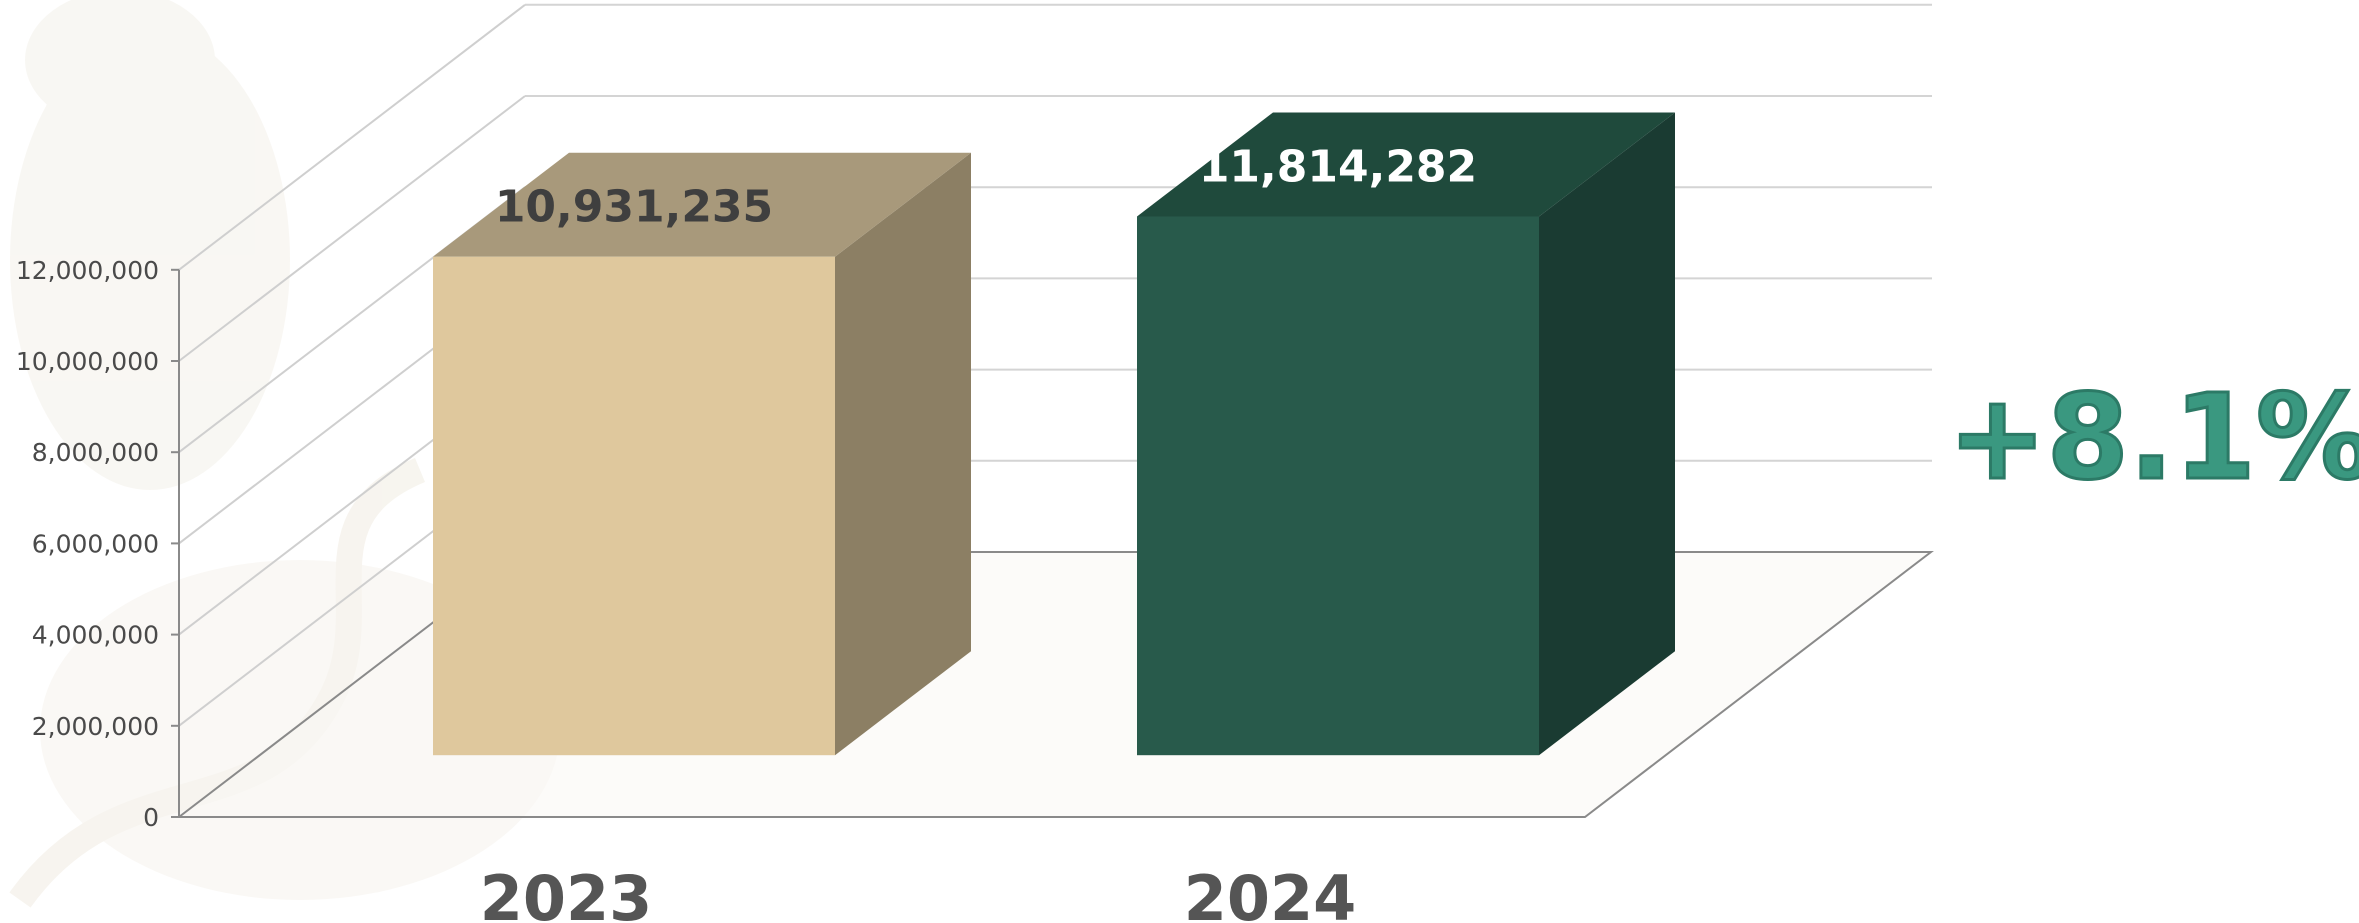 Image resolution: width=2359 pixels, height=923 pixels. I want to click on y-tick-label: 8,000,000, so click(95, 452).